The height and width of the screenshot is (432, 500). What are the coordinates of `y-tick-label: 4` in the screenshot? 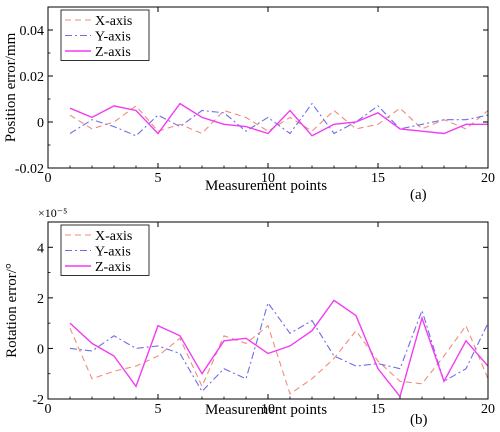 It's located at (40, 248).